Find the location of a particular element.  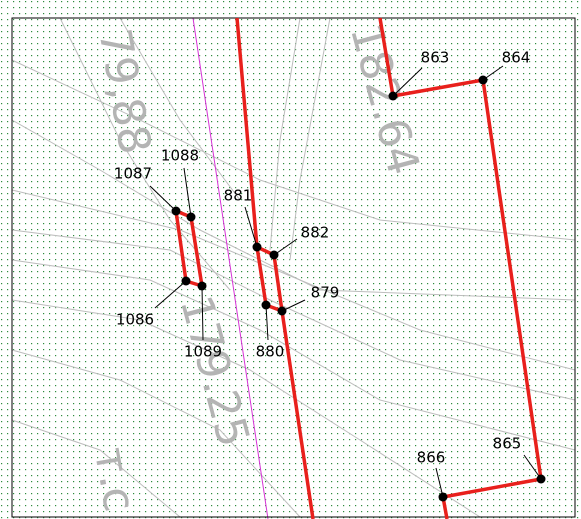

point-label: 865 is located at coordinates (507, 444).